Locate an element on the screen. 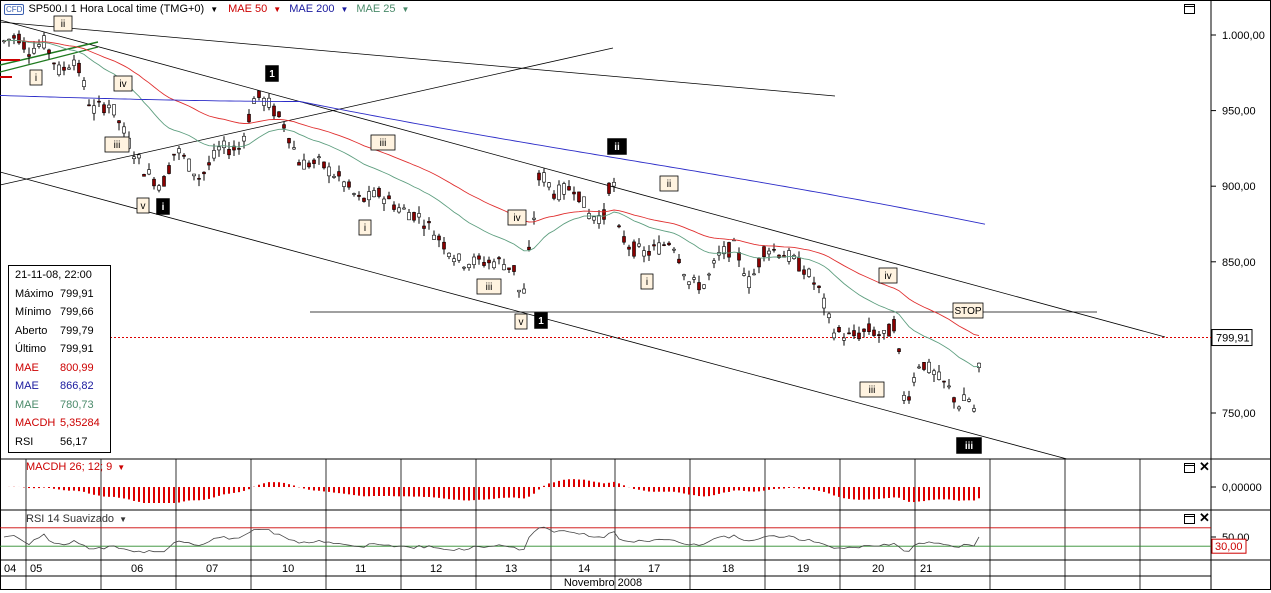  wave-label: iii is located at coordinates (117, 145).